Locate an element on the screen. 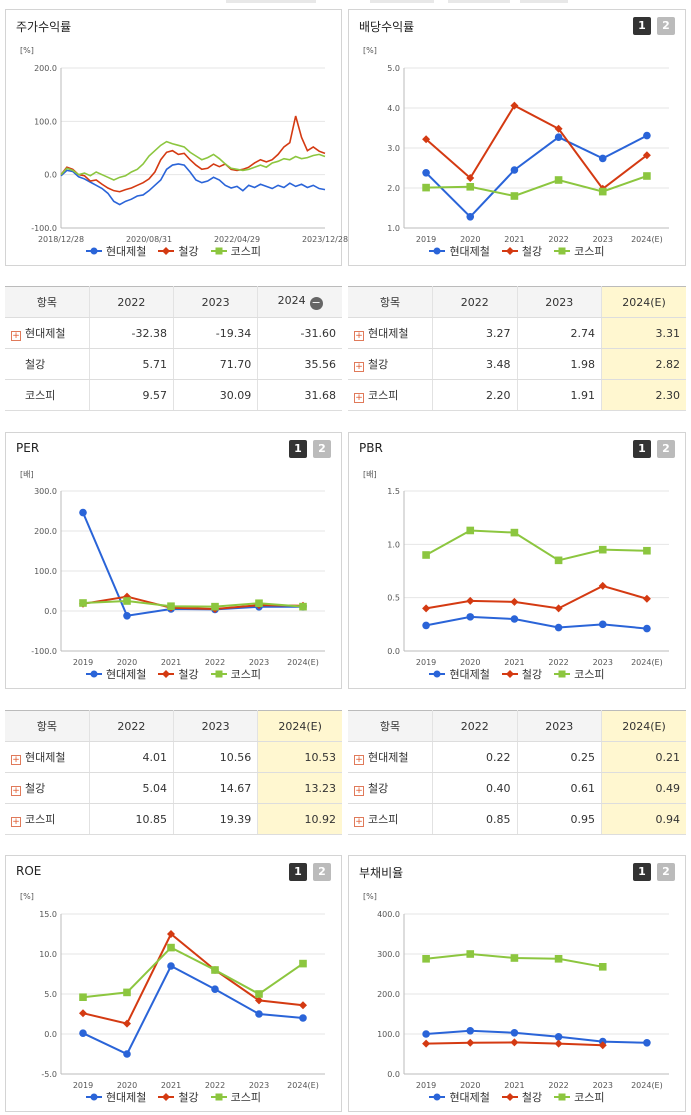  legend-item: 현대제철 is located at coordinates (116, 1097).